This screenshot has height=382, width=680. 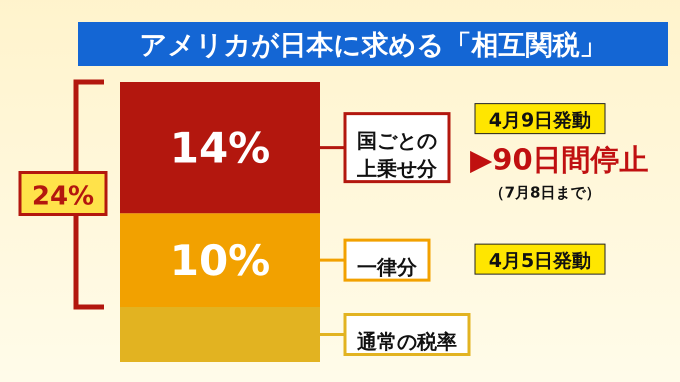 I want to click on legend-label: 国ごとの上乗せ分, so click(x=397, y=154).